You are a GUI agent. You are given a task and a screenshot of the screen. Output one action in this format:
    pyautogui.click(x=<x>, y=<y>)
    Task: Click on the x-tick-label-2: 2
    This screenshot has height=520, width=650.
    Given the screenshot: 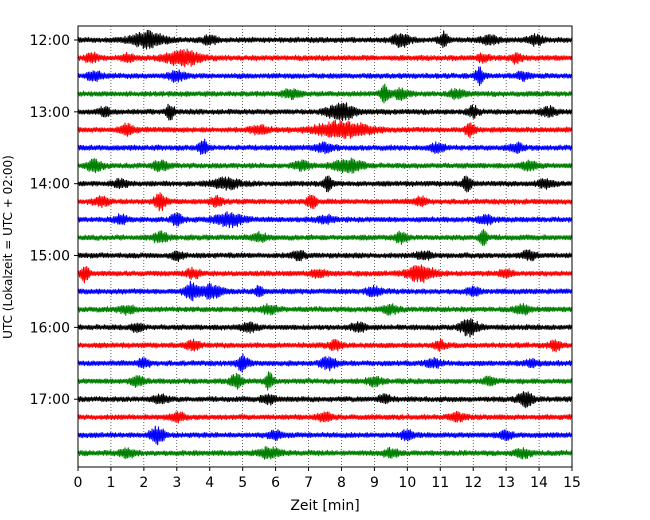 What is the action you would take?
    pyautogui.click(x=143, y=483)
    